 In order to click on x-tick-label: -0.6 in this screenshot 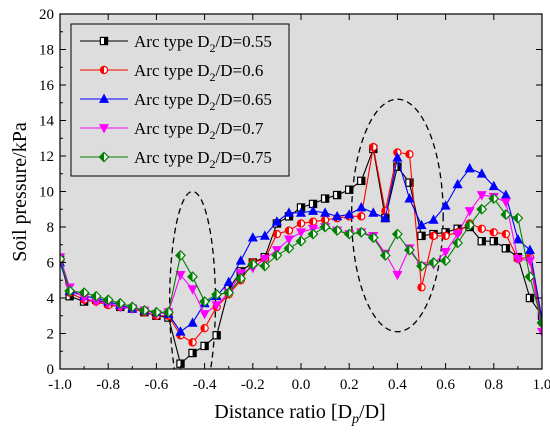, I will do `click(157, 385)`.